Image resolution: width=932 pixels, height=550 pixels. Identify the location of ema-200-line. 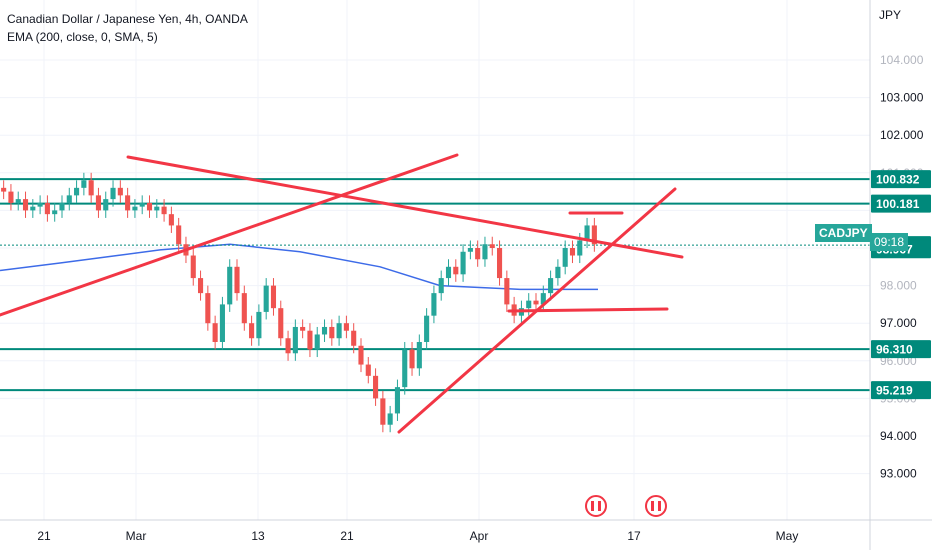
(299, 267).